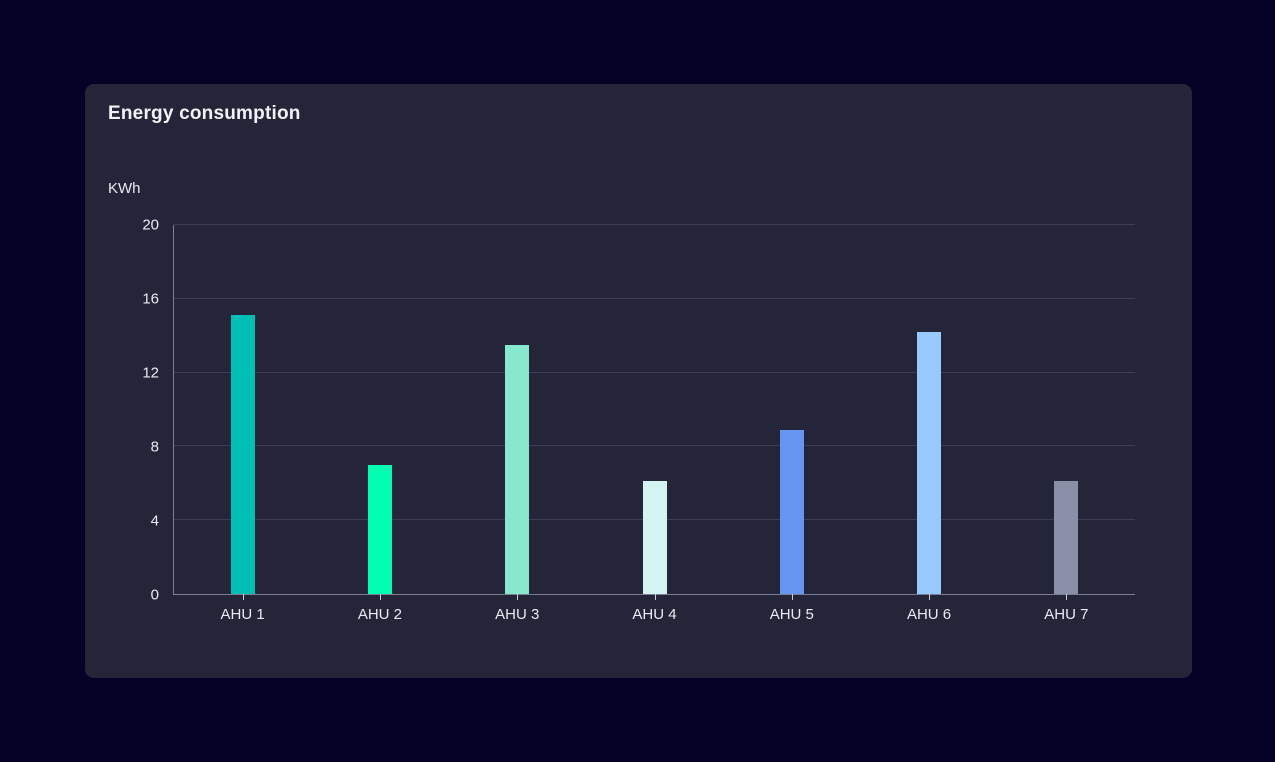  Describe the element at coordinates (242, 614) in the screenshot. I see `x-category-label-ahu-1: AHU 1` at that location.